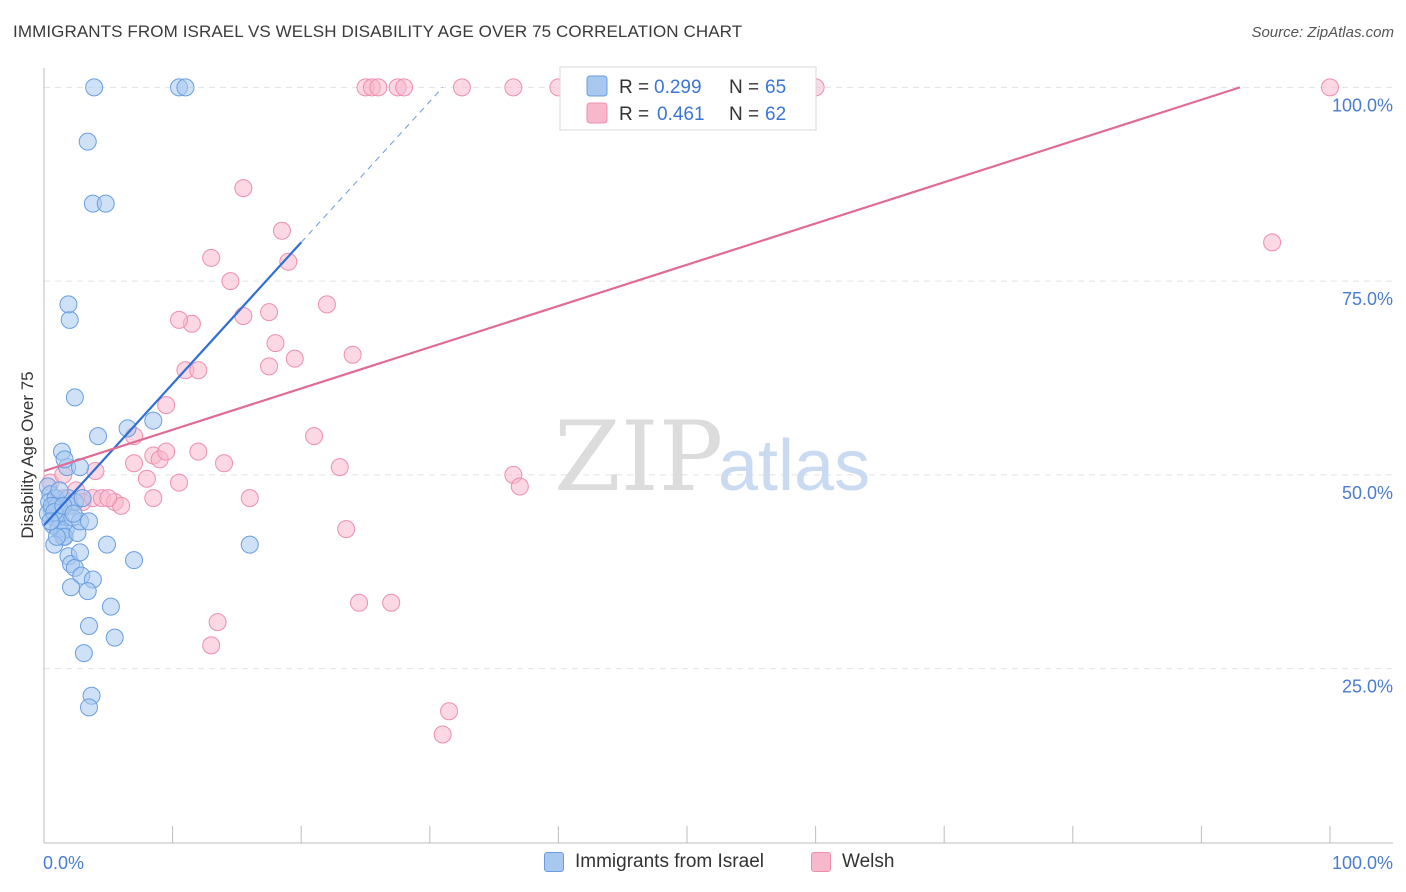 This screenshot has width=1406, height=892. I want to click on legend-label-welsh: Welsh, so click(868, 861).